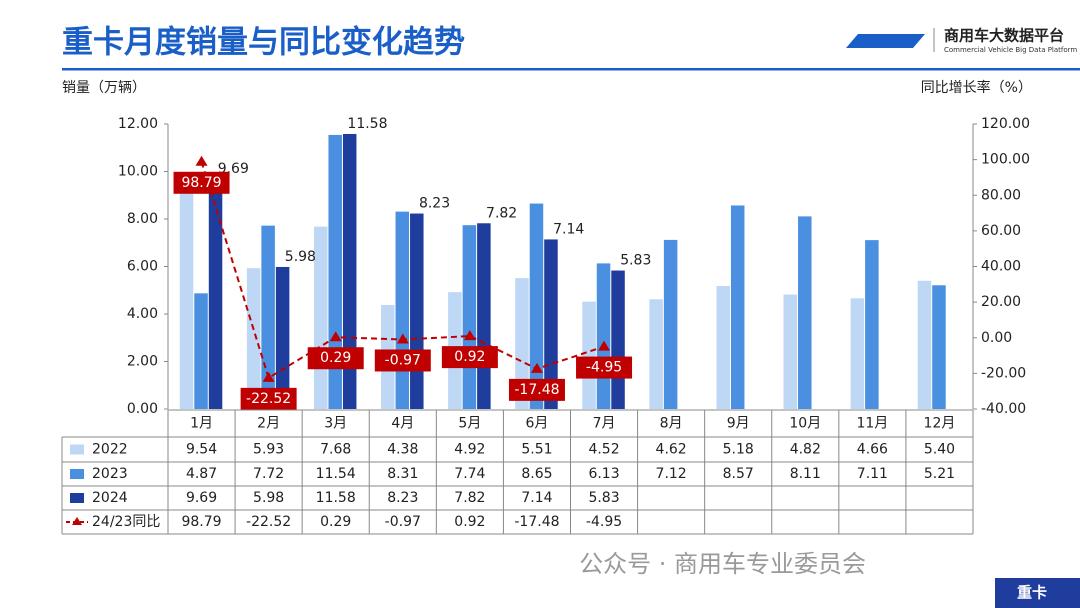  What do you see at coordinates (939, 450) in the screenshot?
I see `table-cell: 5.40` at bounding box center [939, 450].